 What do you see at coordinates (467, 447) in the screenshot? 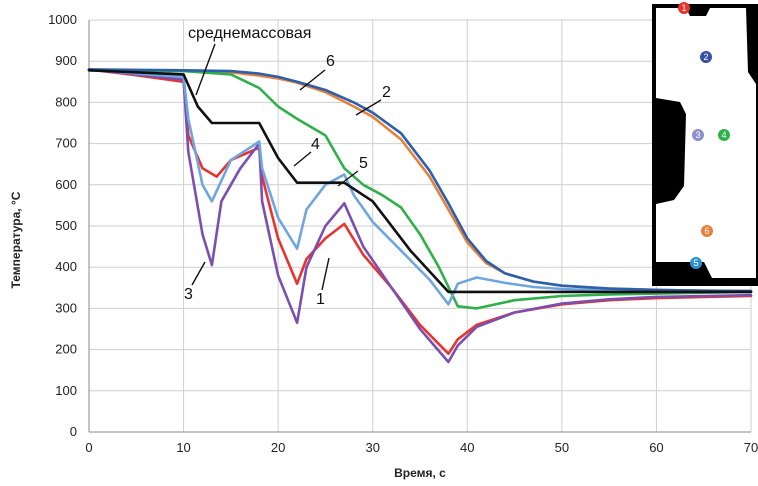
I see `x-tick-label: 40` at bounding box center [467, 447].